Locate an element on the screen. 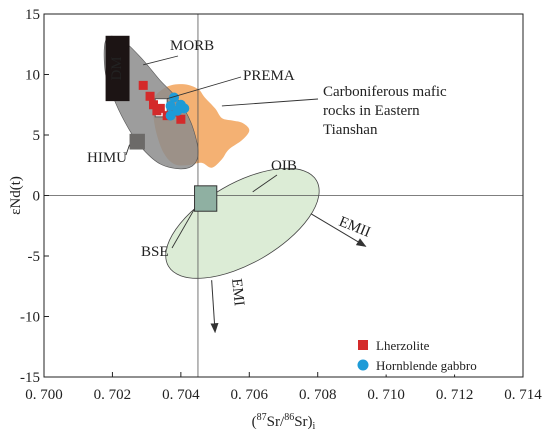  legend-lherzolite-marker is located at coordinates (363, 345).